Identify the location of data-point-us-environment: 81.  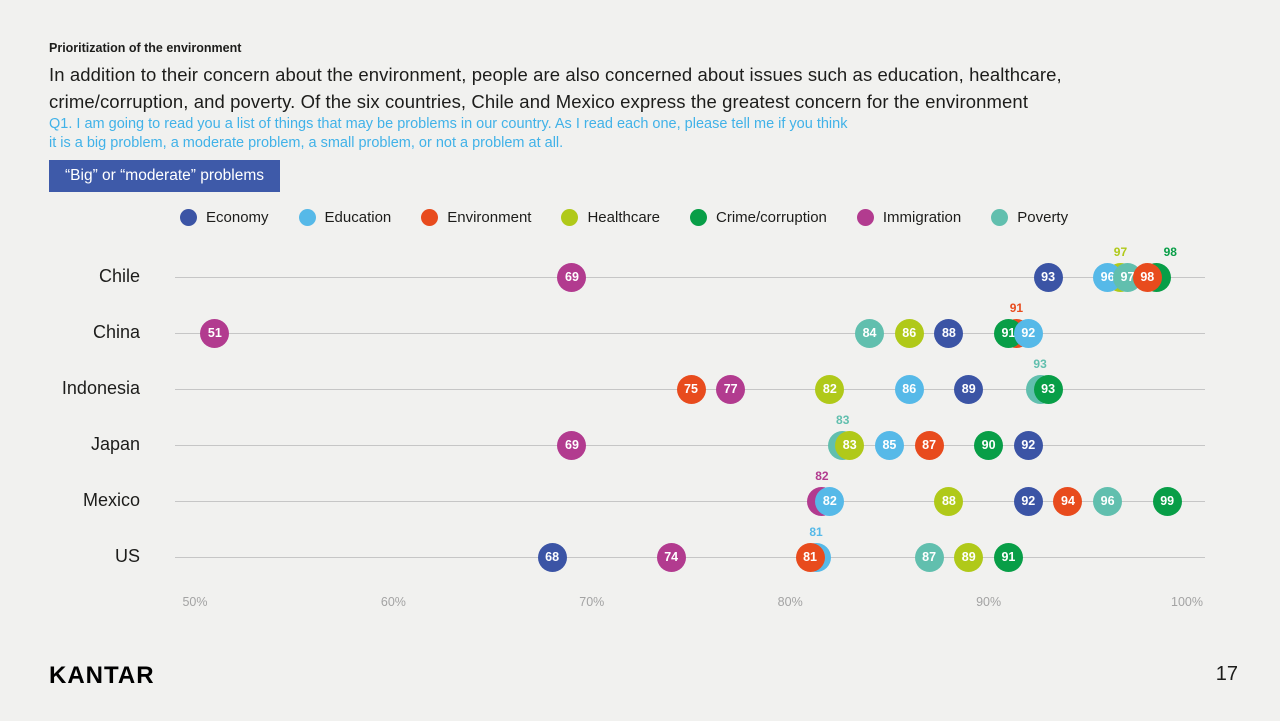
(810, 557).